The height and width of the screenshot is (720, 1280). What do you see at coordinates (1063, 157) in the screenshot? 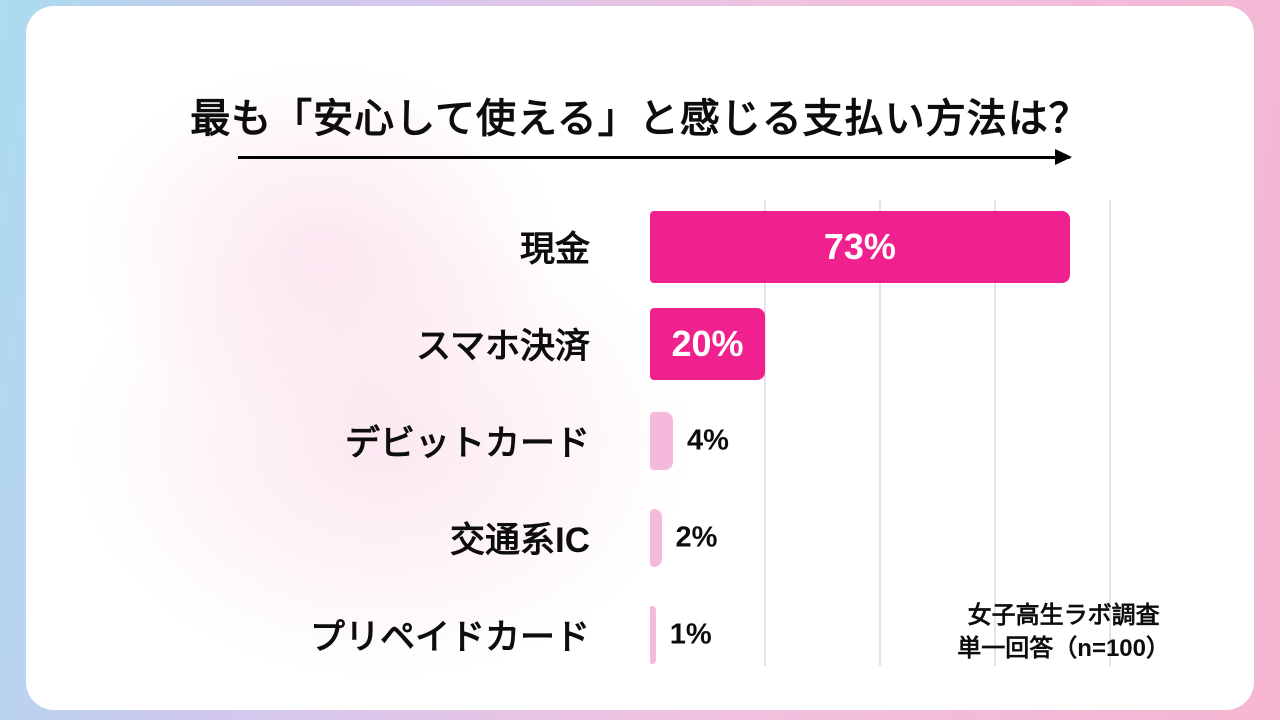
I see `arrowhead-icon` at bounding box center [1063, 157].